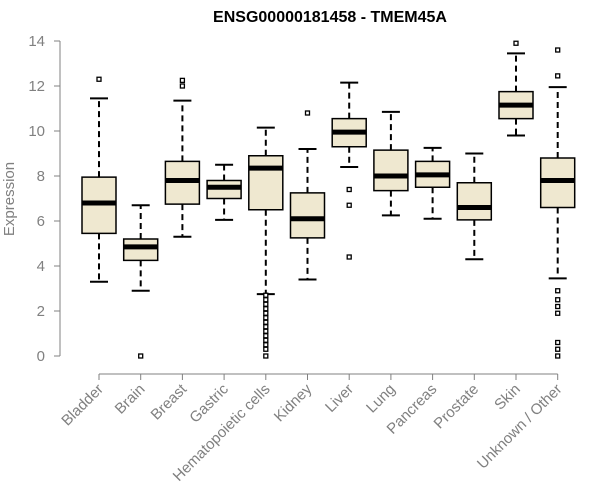 This screenshot has width=600, height=500. I want to click on box-lung, so click(391, 163).